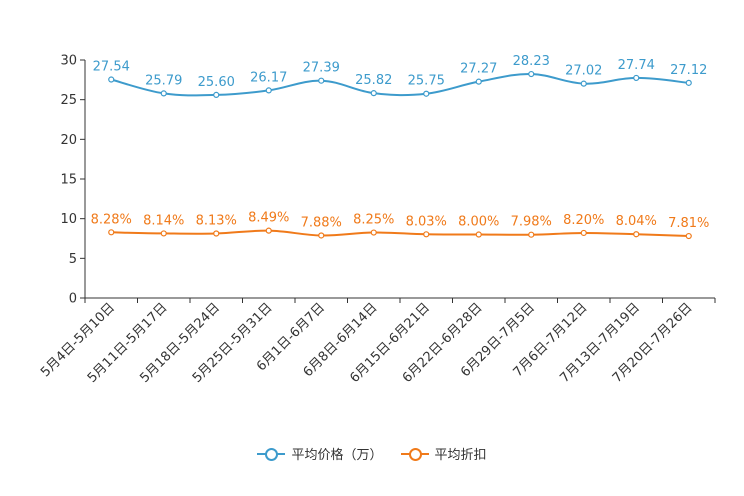 Image resolution: width=744 pixels, height=496 pixels. What do you see at coordinates (68, 180) in the screenshot?
I see `y-tick-label: 15` at bounding box center [68, 180].